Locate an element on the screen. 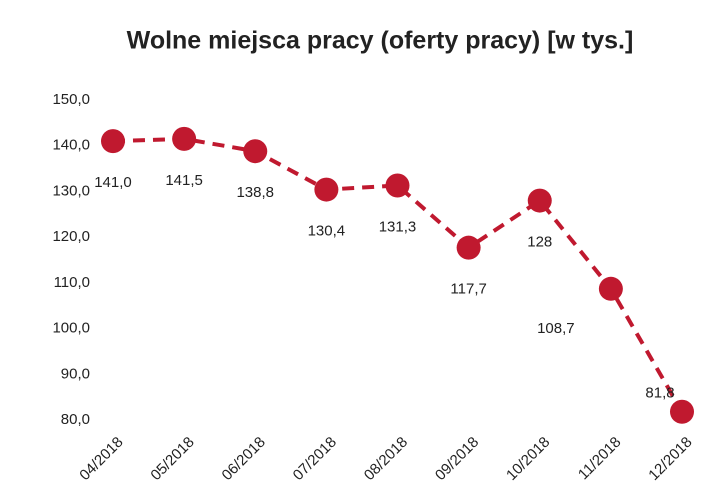 This screenshot has height=497, width=710. data-label: 131,3 is located at coordinates (398, 226).